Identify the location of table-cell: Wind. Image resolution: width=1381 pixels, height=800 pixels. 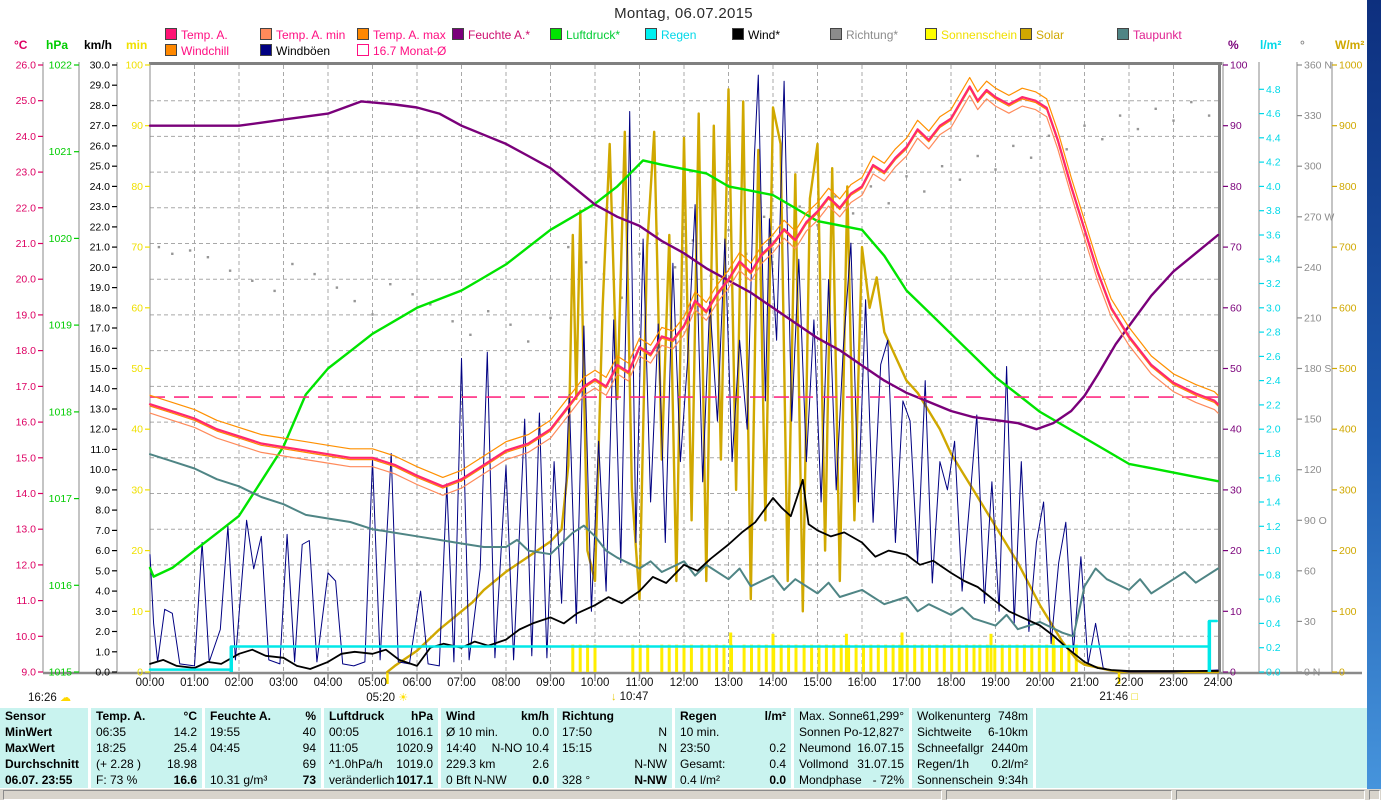
(461, 716).